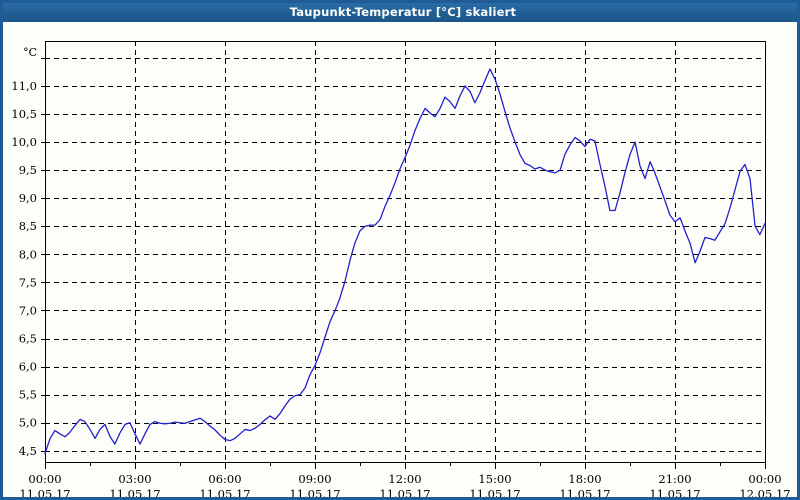 This screenshot has width=800, height=500. I want to click on y-axis-tick-label: 6,0, so click(28, 367).